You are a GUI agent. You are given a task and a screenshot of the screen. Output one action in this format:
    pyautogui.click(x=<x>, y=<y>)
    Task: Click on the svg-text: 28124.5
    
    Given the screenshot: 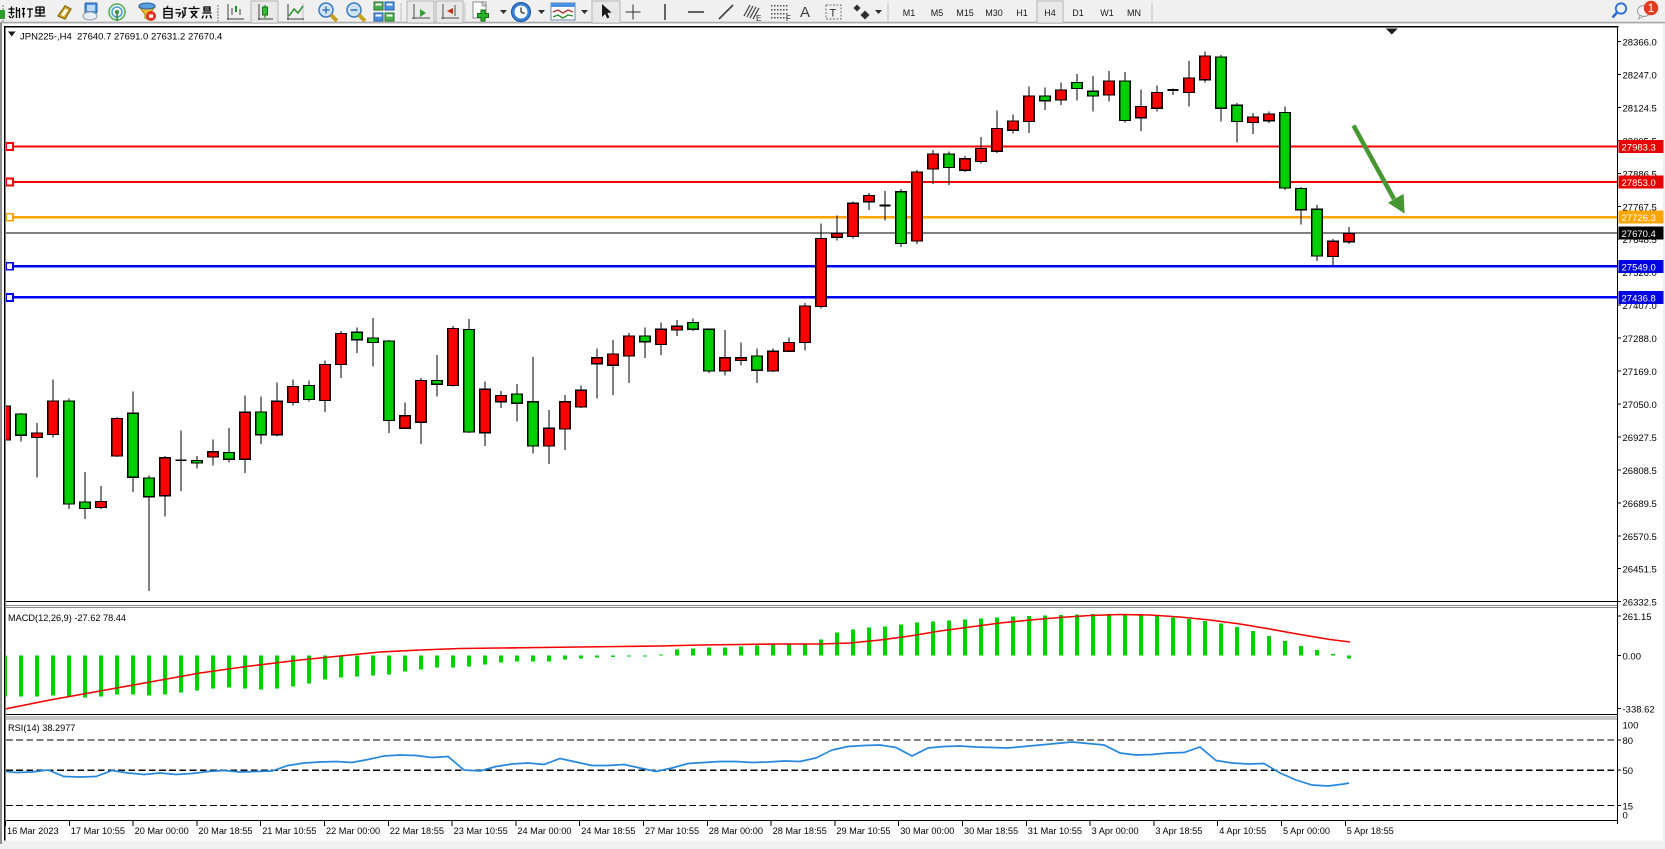 What is the action you would take?
    pyautogui.click(x=1640, y=108)
    